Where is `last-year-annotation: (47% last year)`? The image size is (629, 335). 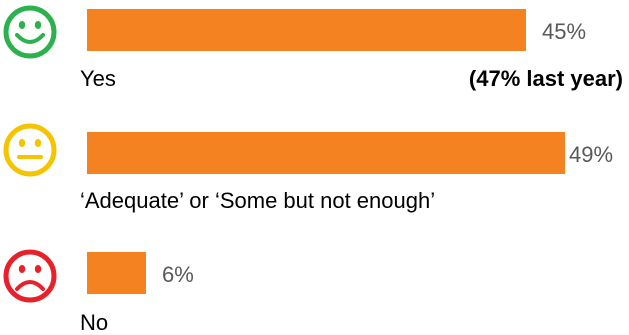 last-year-annotation: (47% last year) is located at coordinates (545, 78).